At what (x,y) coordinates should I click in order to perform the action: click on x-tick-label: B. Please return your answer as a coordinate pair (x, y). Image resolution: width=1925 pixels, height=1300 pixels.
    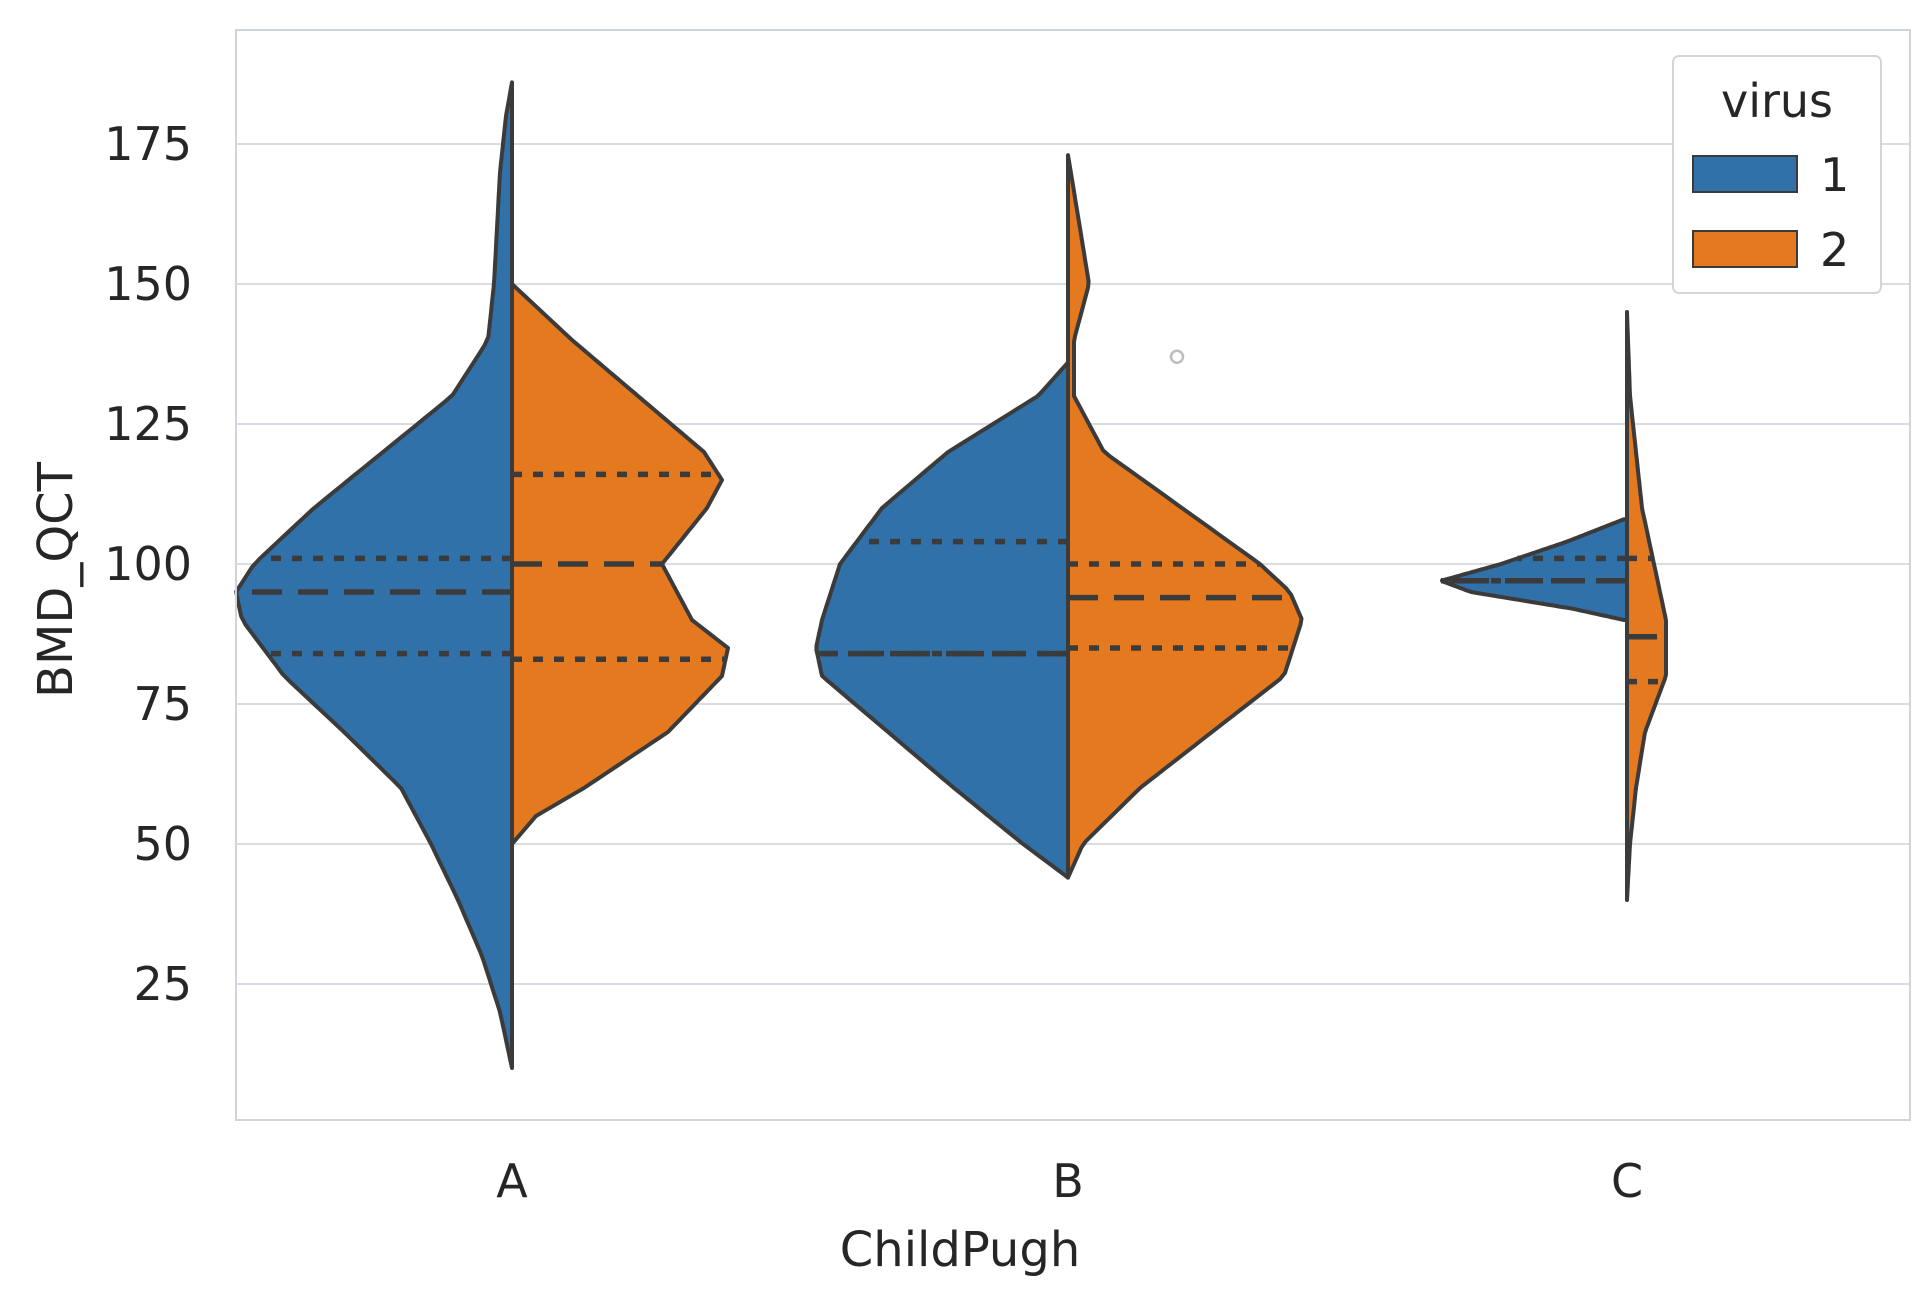
    Looking at the image, I should click on (1068, 1181).